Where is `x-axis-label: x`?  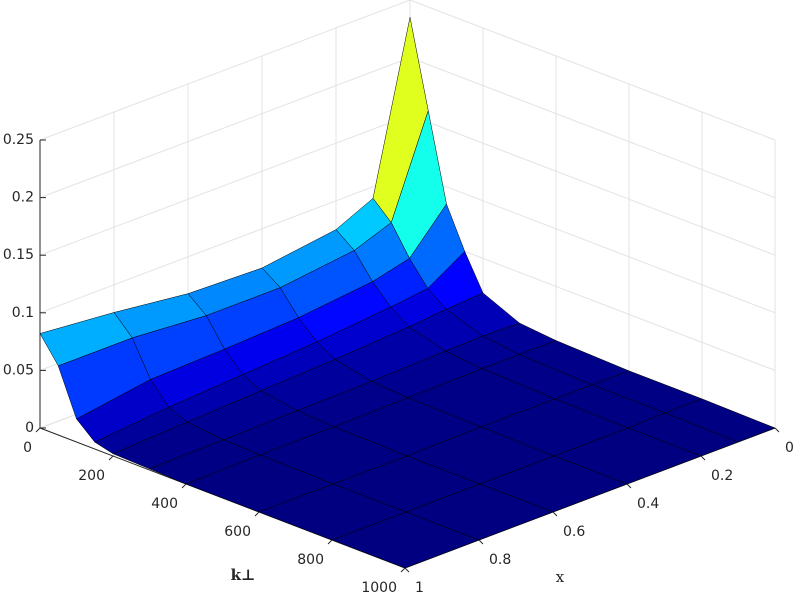 x-axis-label: x is located at coordinates (560, 577).